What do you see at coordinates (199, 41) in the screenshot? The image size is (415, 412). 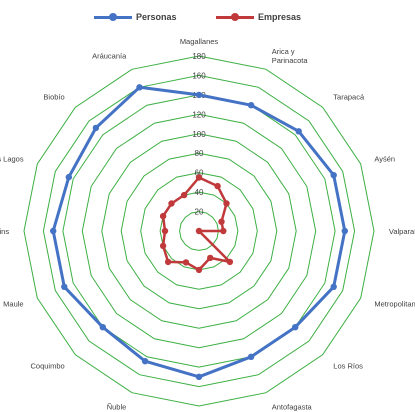 I see `category-label: Magallanes` at bounding box center [199, 41].